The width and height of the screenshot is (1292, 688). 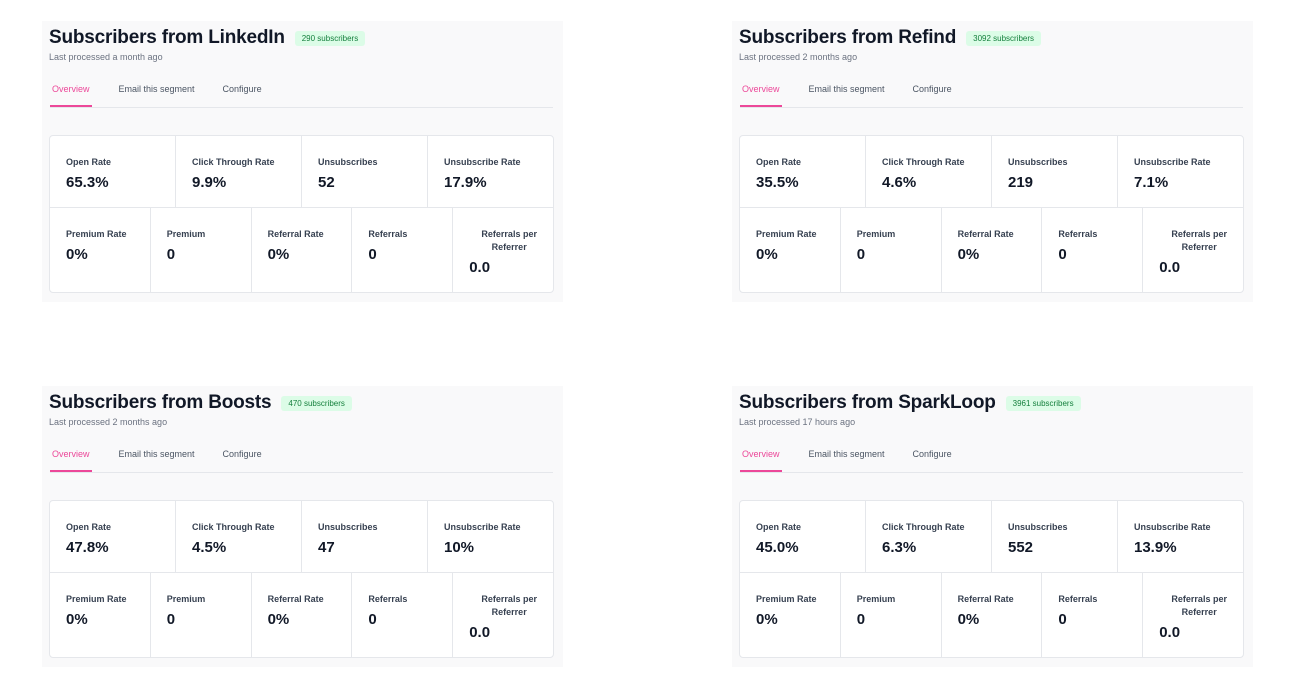 I want to click on stat-referral-rate: Referral Rate 0%, so click(x=302, y=250).